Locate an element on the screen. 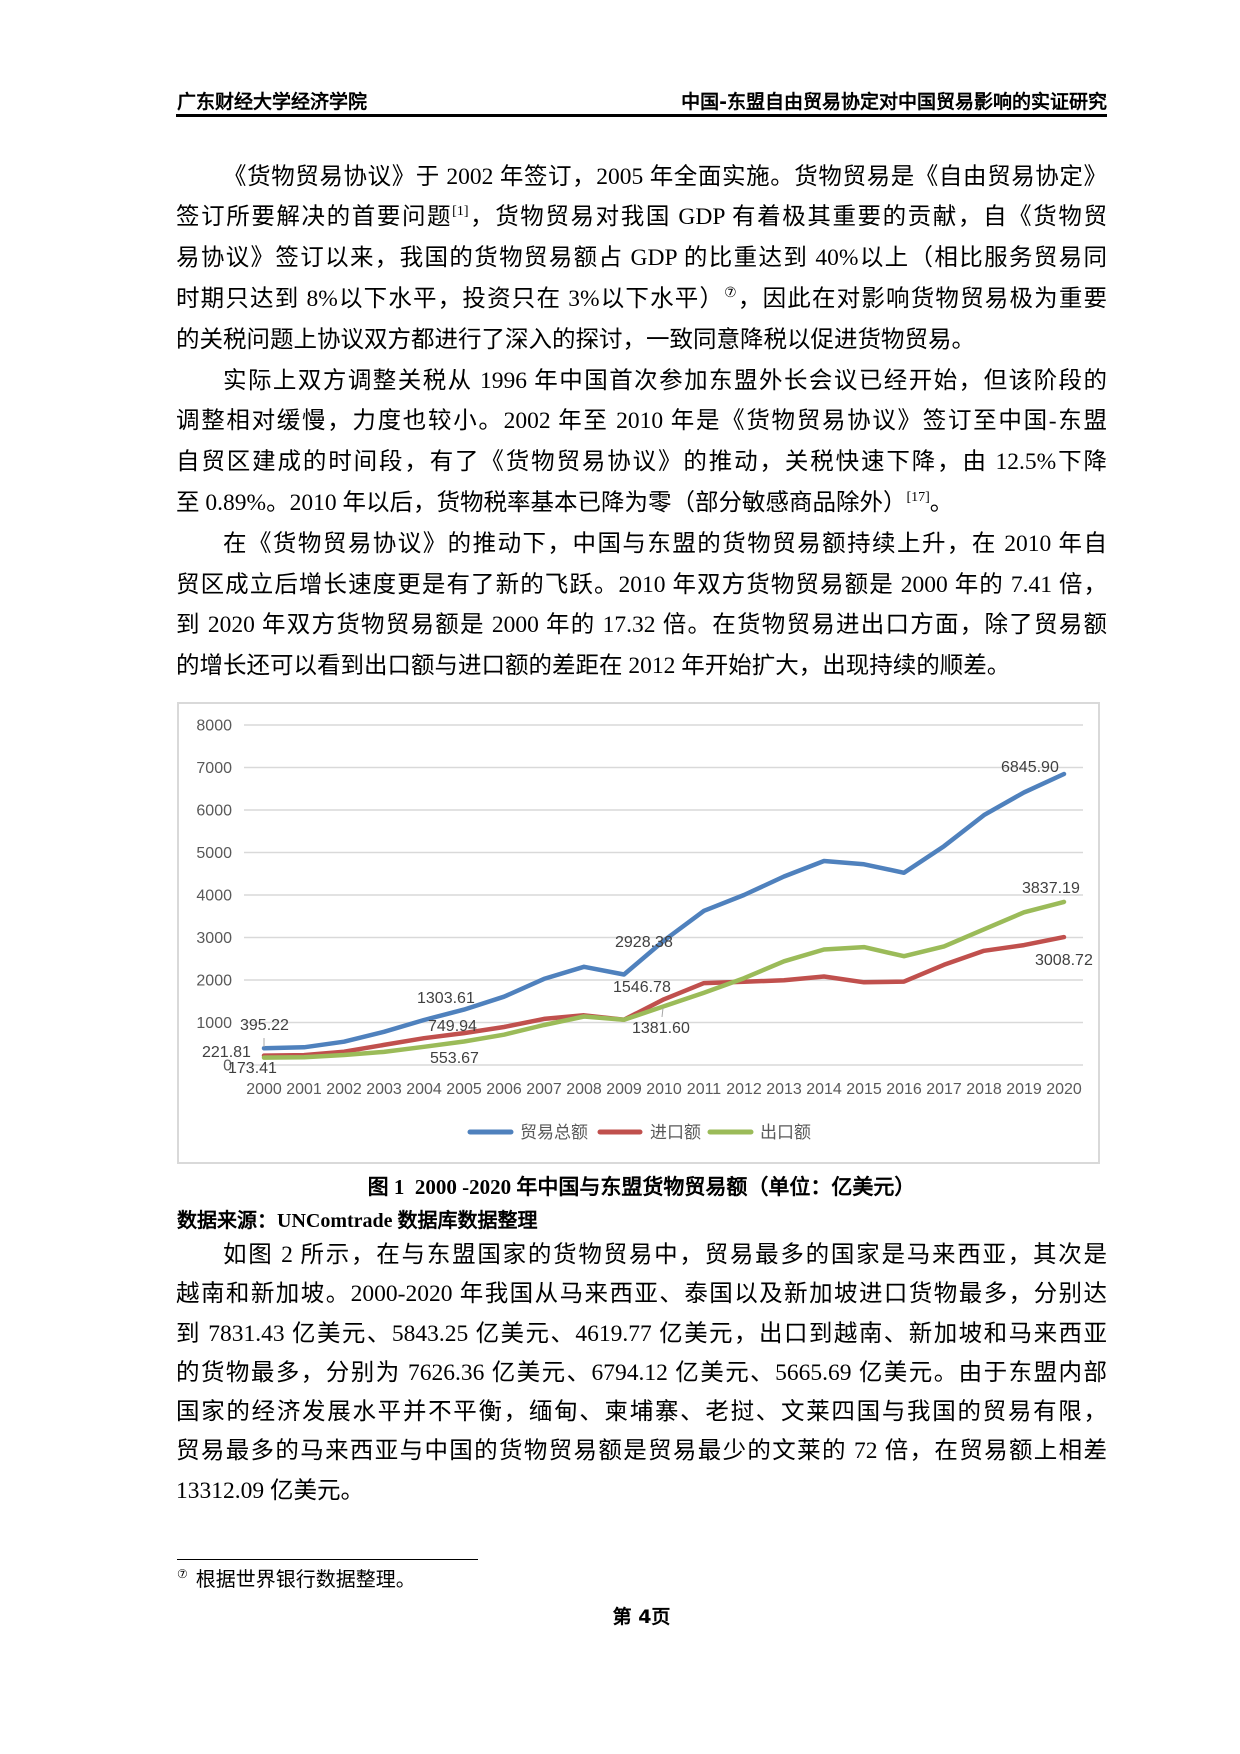  header-institution: 广东财经大学经济学院 is located at coordinates (272, 102).